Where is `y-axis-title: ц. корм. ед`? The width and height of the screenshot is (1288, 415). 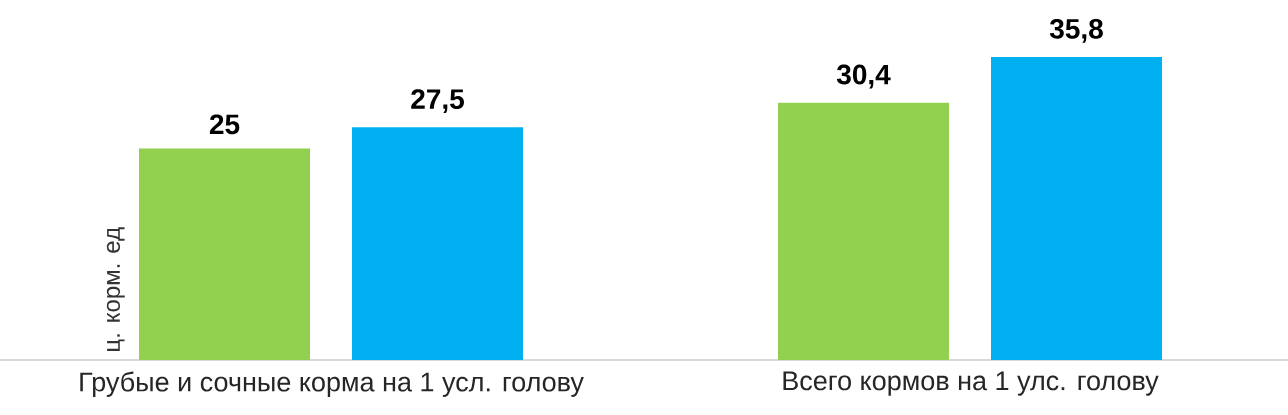 y-axis-title: ц. корм. ед is located at coordinates (115, 289).